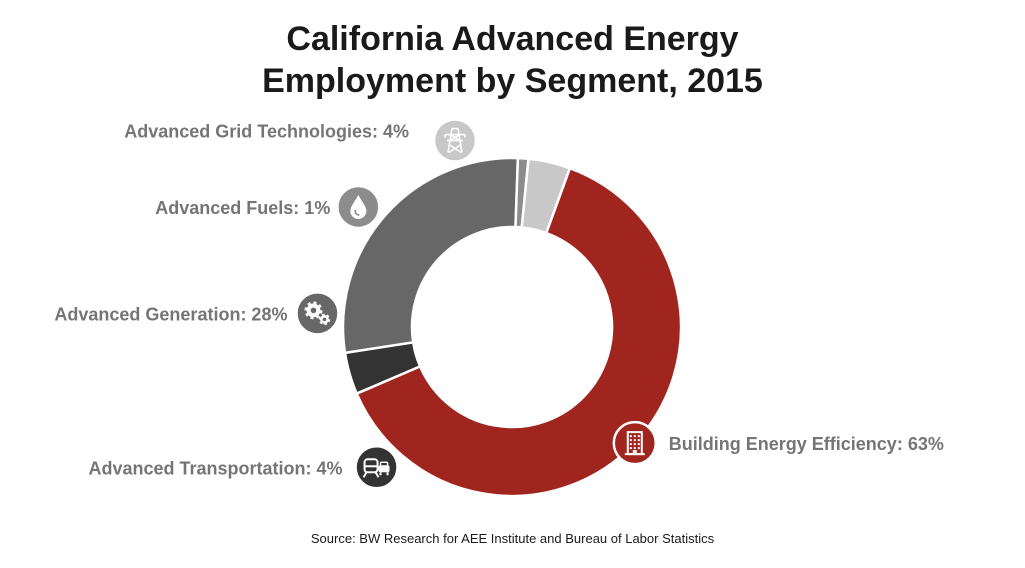 Image resolution: width=1025 pixels, height=568 pixels. Describe the element at coordinates (266, 132) in the screenshot. I see `label-advanced-grid-technologies: Advanced Grid Technologies: 4%` at that location.